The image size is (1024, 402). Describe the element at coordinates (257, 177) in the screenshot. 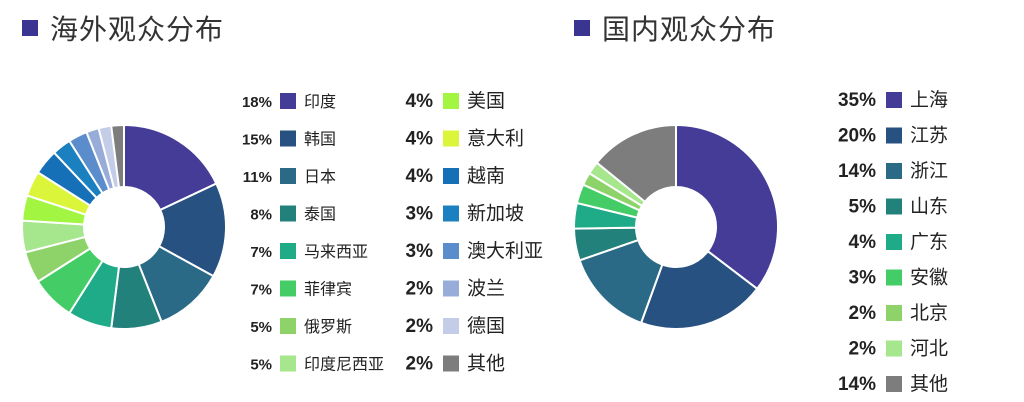

I see `overseas-legend-value-2: 11%` at that location.